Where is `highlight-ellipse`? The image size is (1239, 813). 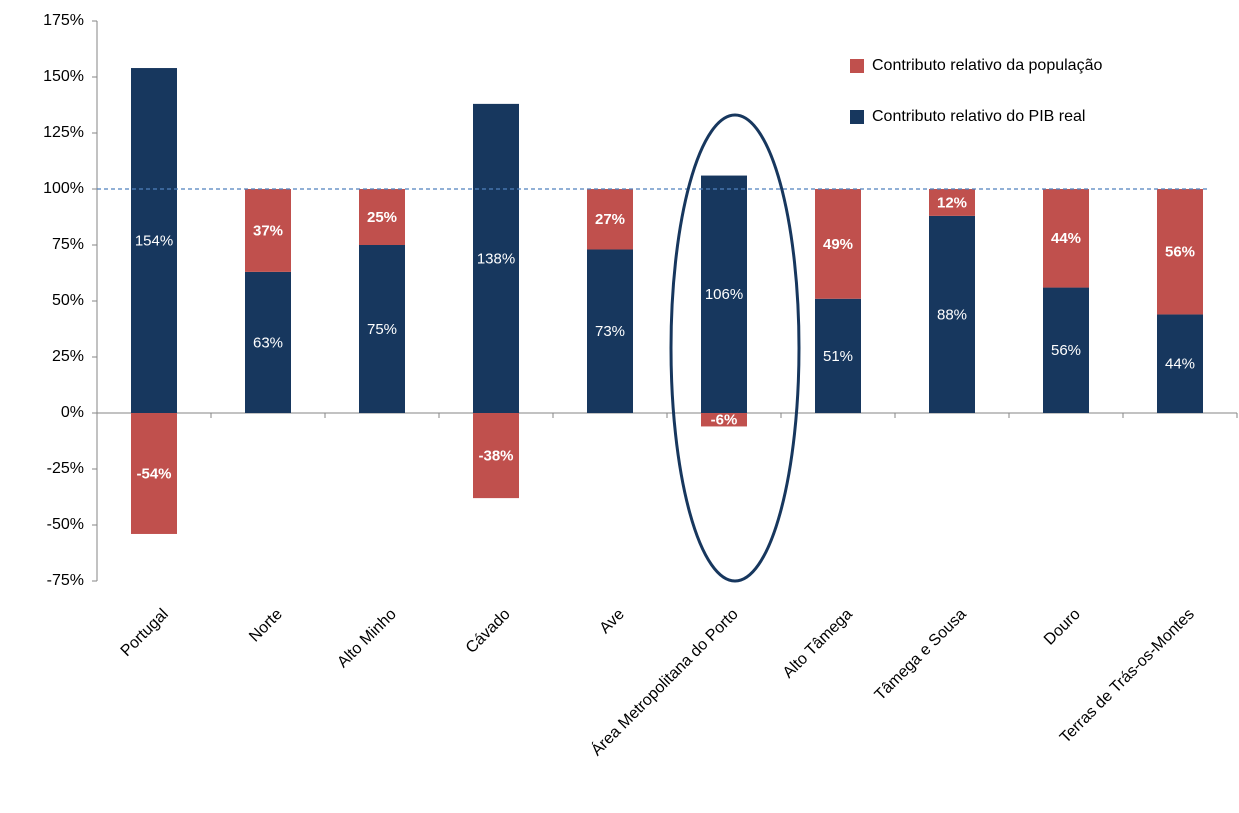
highlight-ellipse is located at coordinates (735, 348).